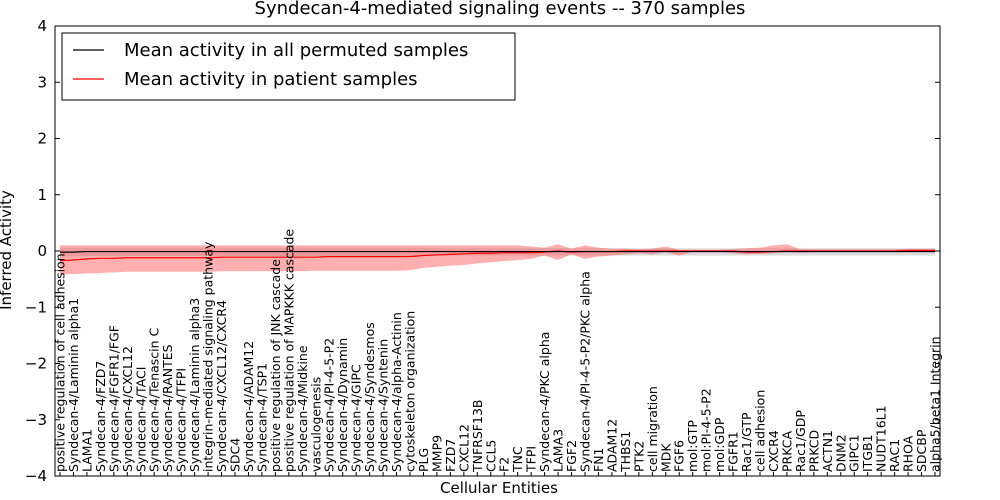 The image size is (1000, 500). I want to click on category-label: F2, so click(504, 464).